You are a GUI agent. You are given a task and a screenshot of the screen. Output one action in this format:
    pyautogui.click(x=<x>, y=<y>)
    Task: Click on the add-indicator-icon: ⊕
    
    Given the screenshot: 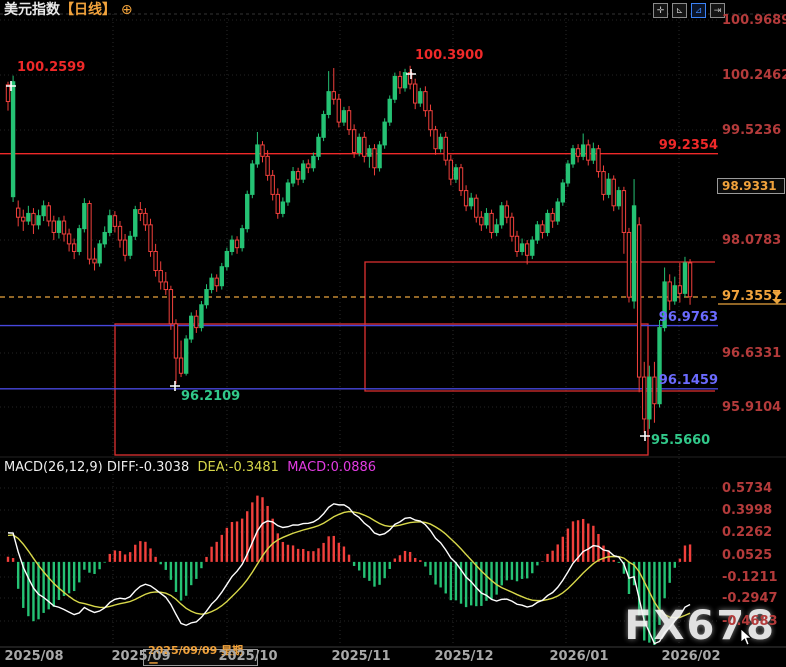 What is the action you would take?
    pyautogui.click(x=126, y=10)
    